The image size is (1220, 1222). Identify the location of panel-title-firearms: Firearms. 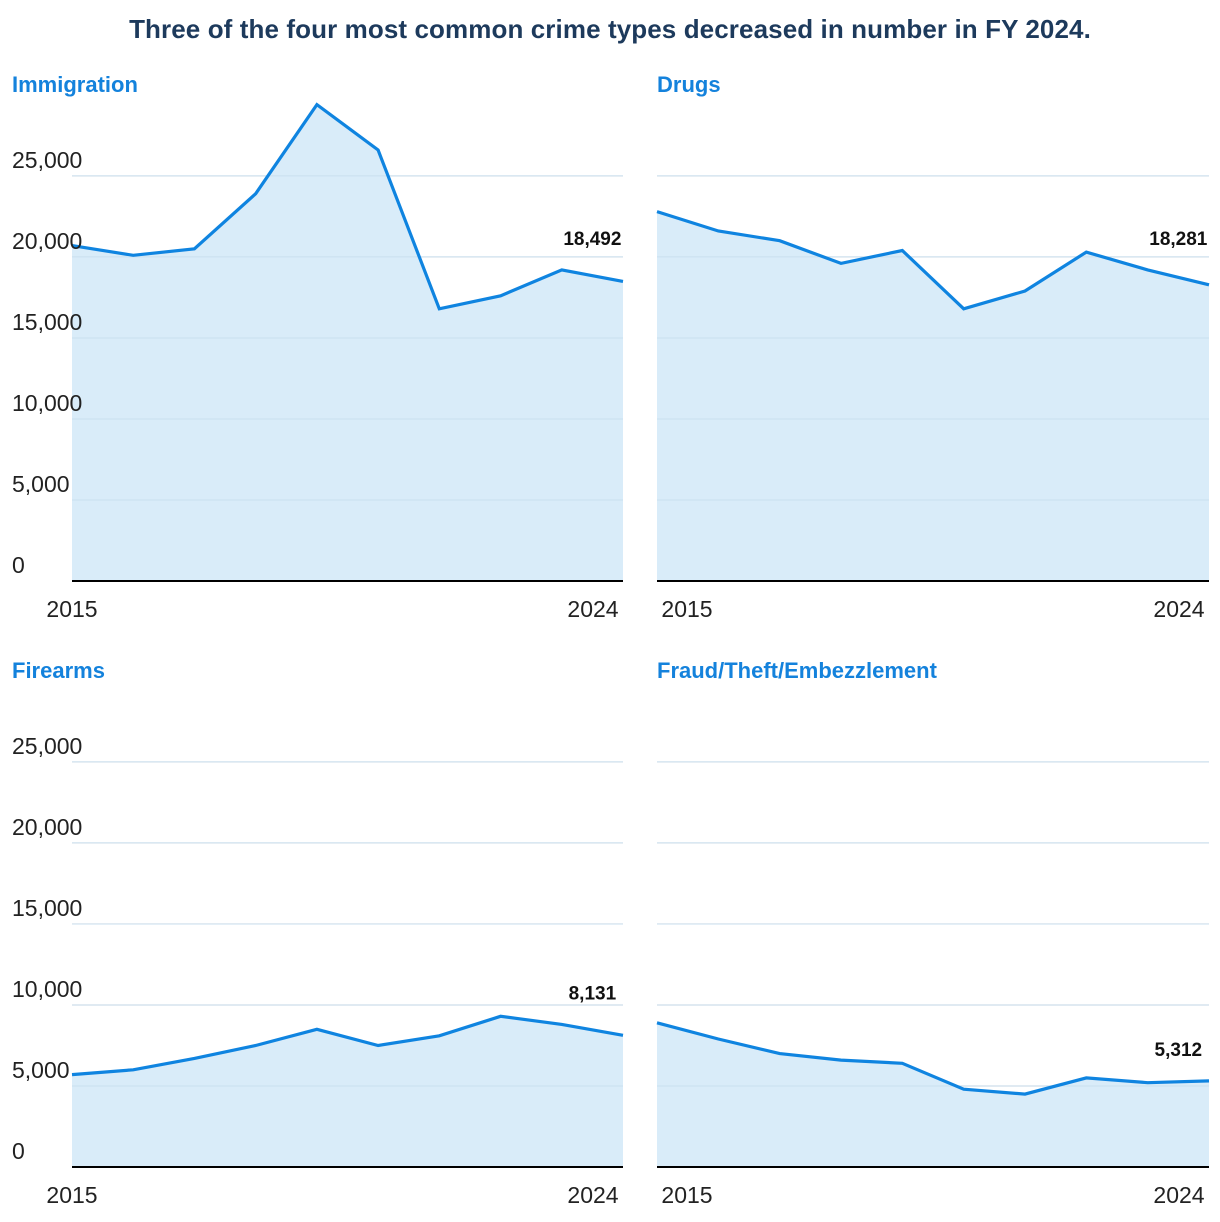
(58, 670).